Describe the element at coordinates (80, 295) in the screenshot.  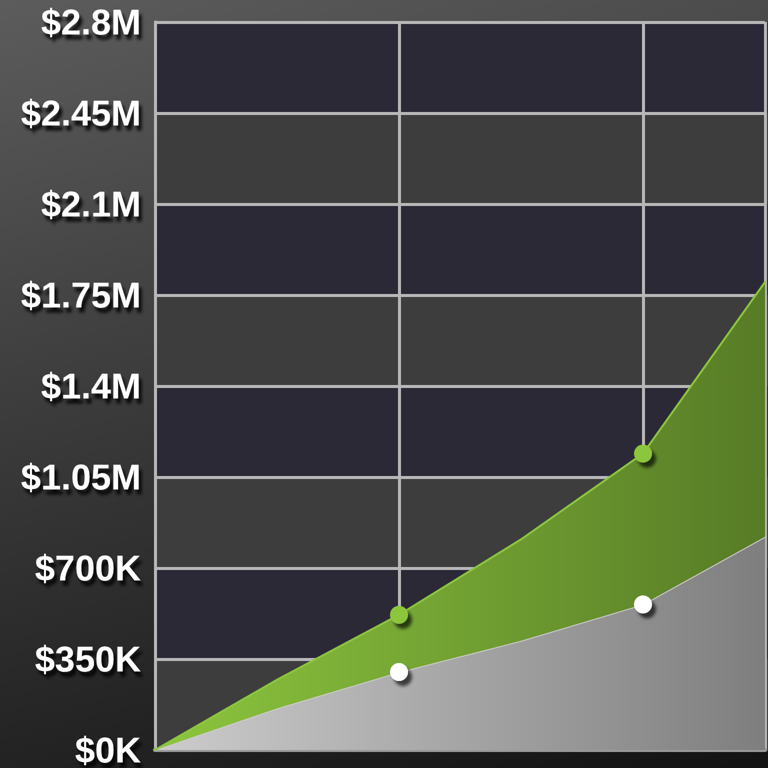
I see `y-tick-label: $1.75M` at that location.